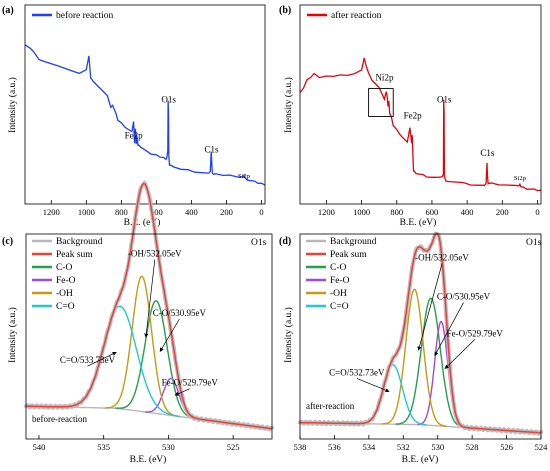 This screenshot has height=471, width=550. Describe the element at coordinates (330, 406) in the screenshot. I see `inner-label-d: after-reaction` at that location.